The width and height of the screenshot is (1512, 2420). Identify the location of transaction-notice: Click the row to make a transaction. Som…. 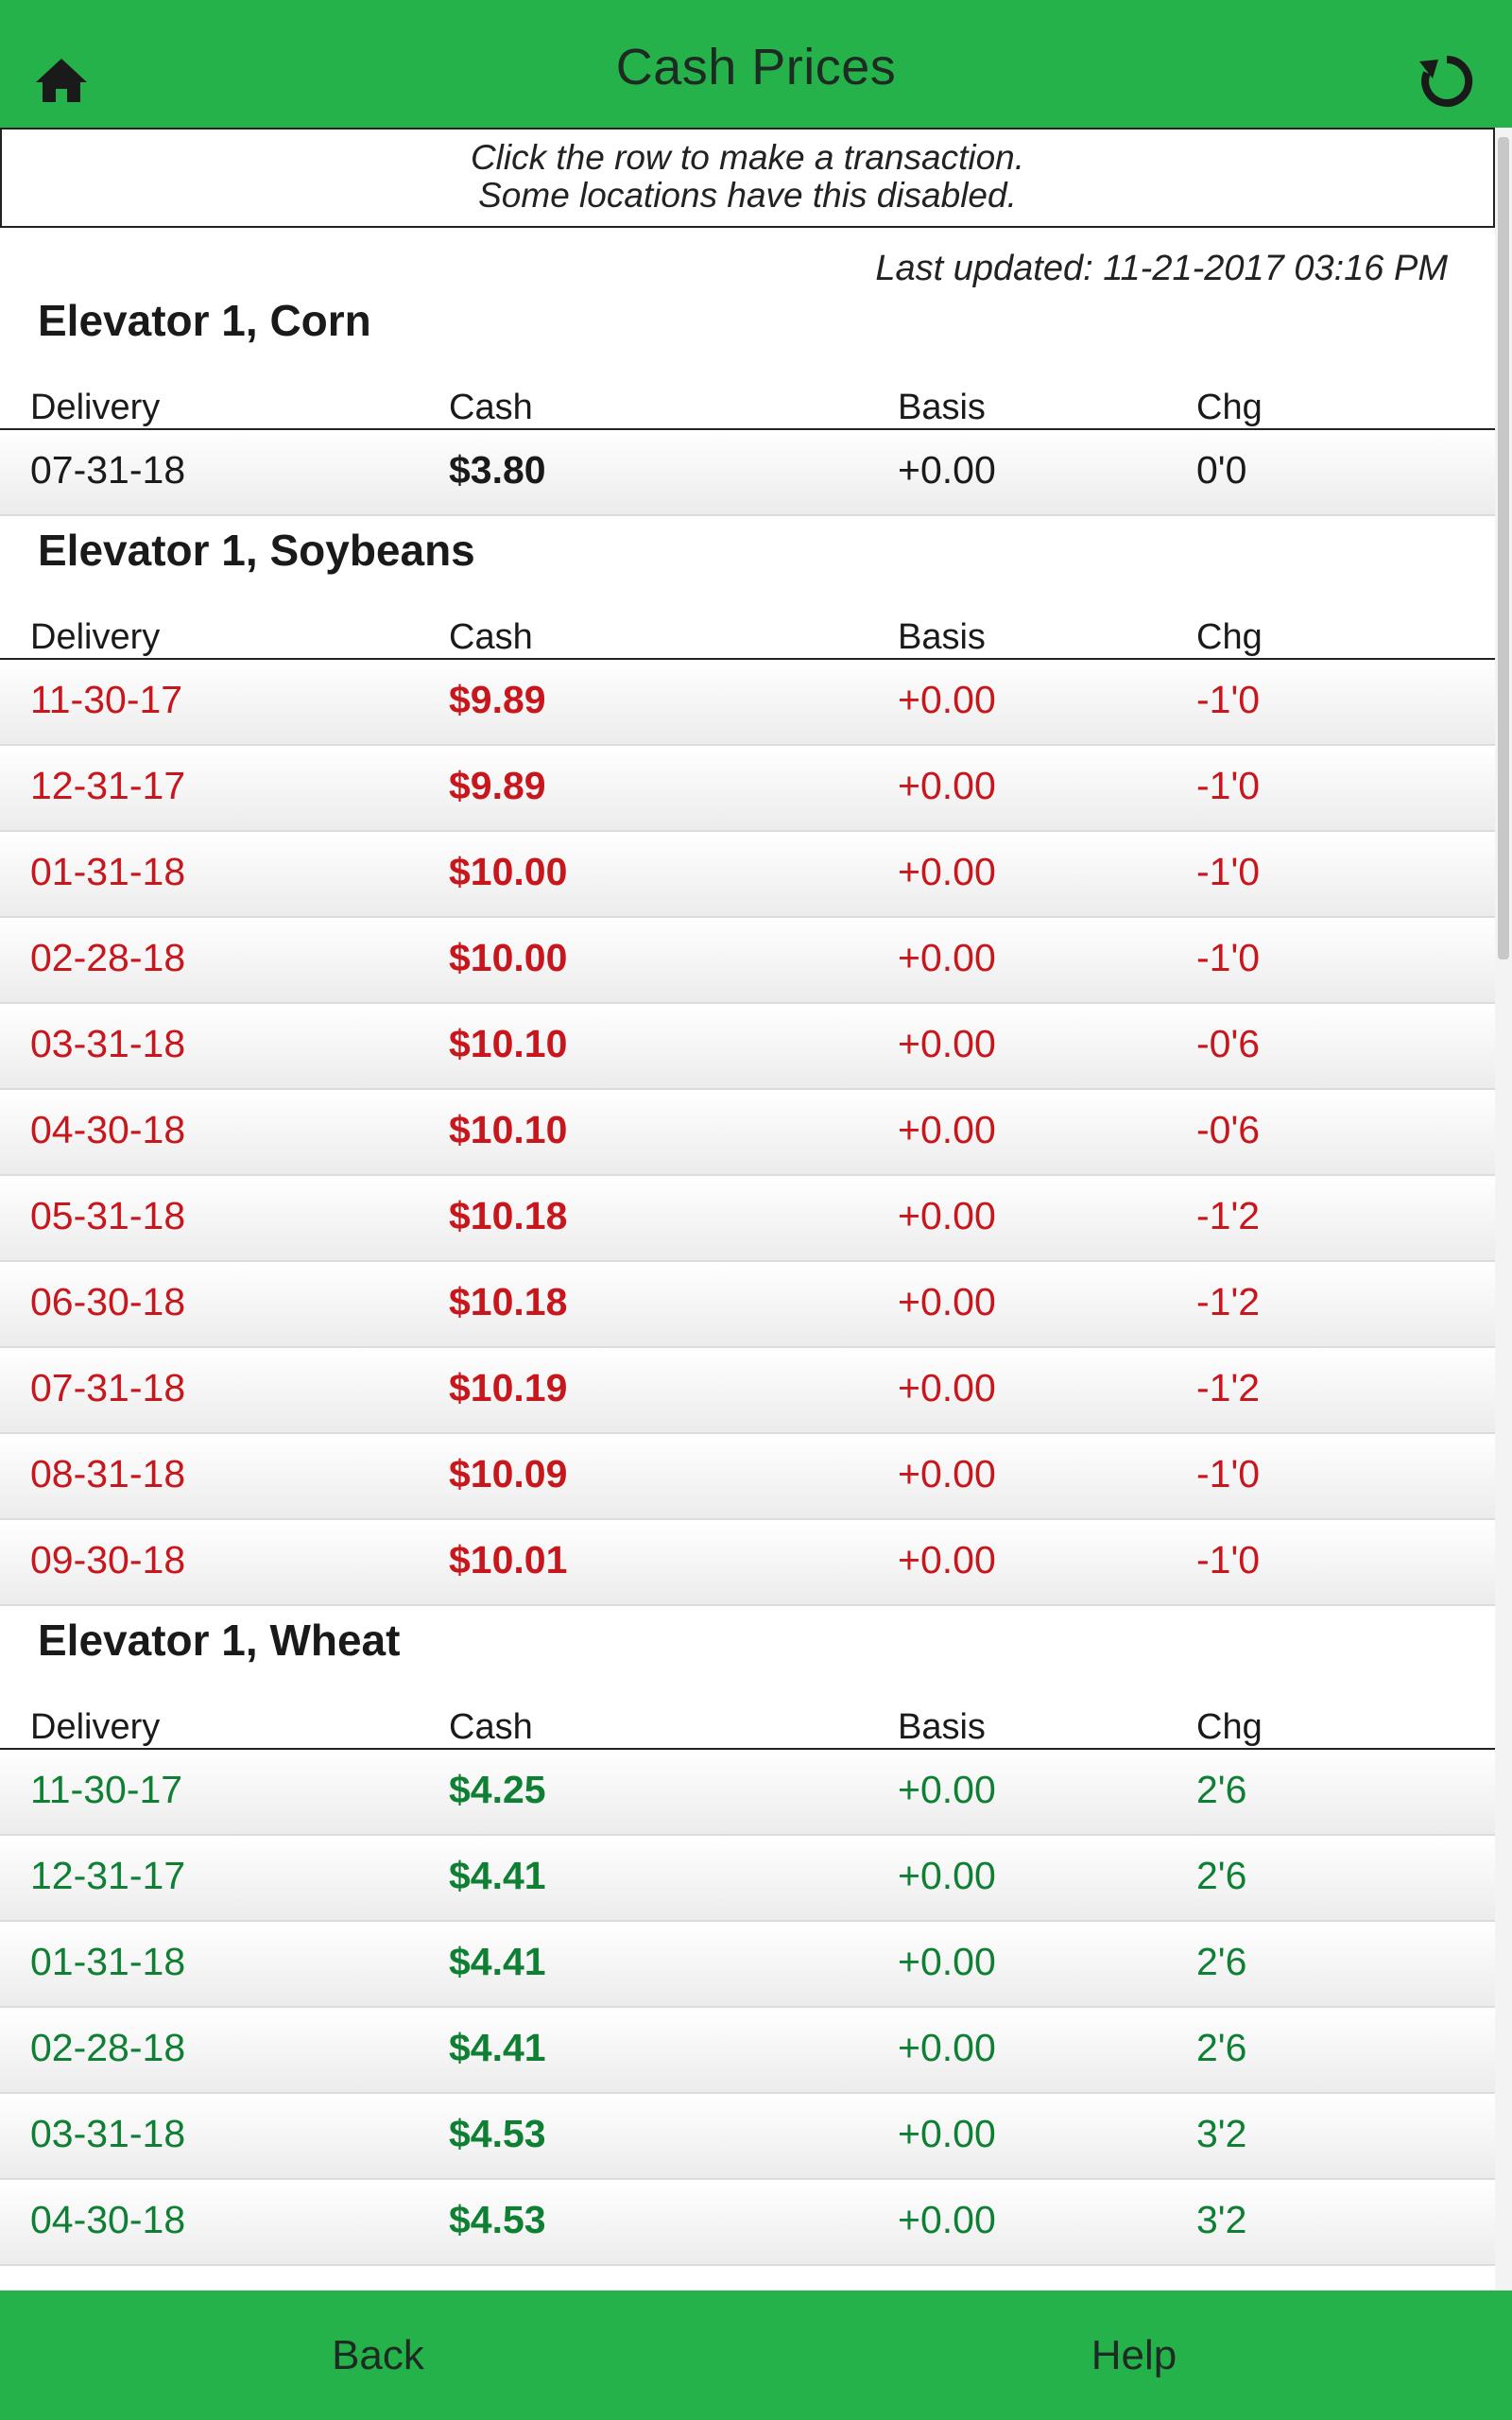
(747, 178).